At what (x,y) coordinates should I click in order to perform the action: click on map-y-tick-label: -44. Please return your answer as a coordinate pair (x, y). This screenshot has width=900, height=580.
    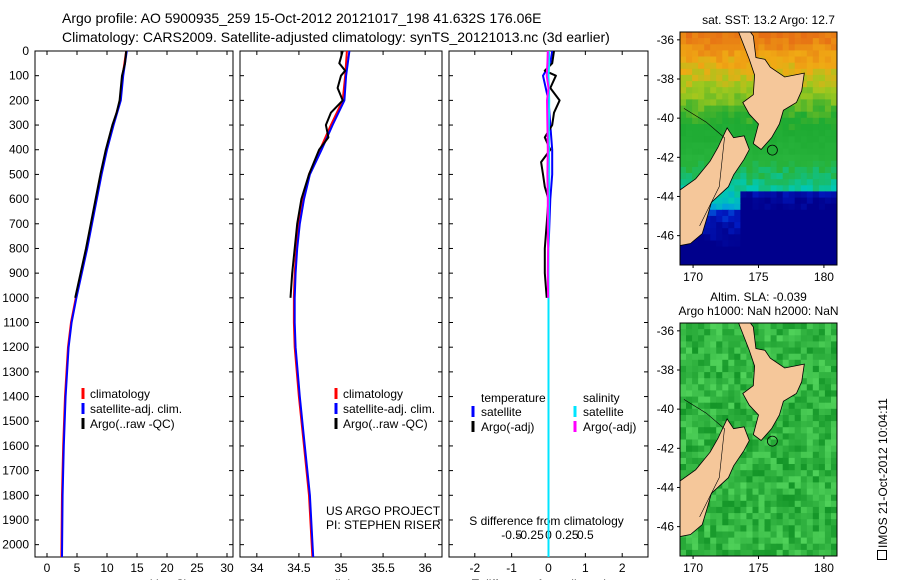
    Looking at the image, I should click on (666, 196).